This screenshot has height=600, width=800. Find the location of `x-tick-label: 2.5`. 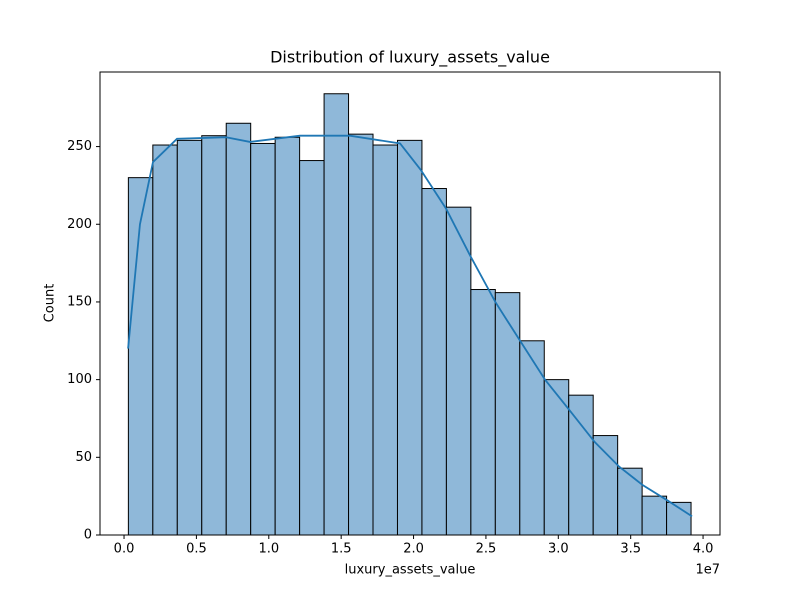

x-tick-label: 2.5 is located at coordinates (486, 549).